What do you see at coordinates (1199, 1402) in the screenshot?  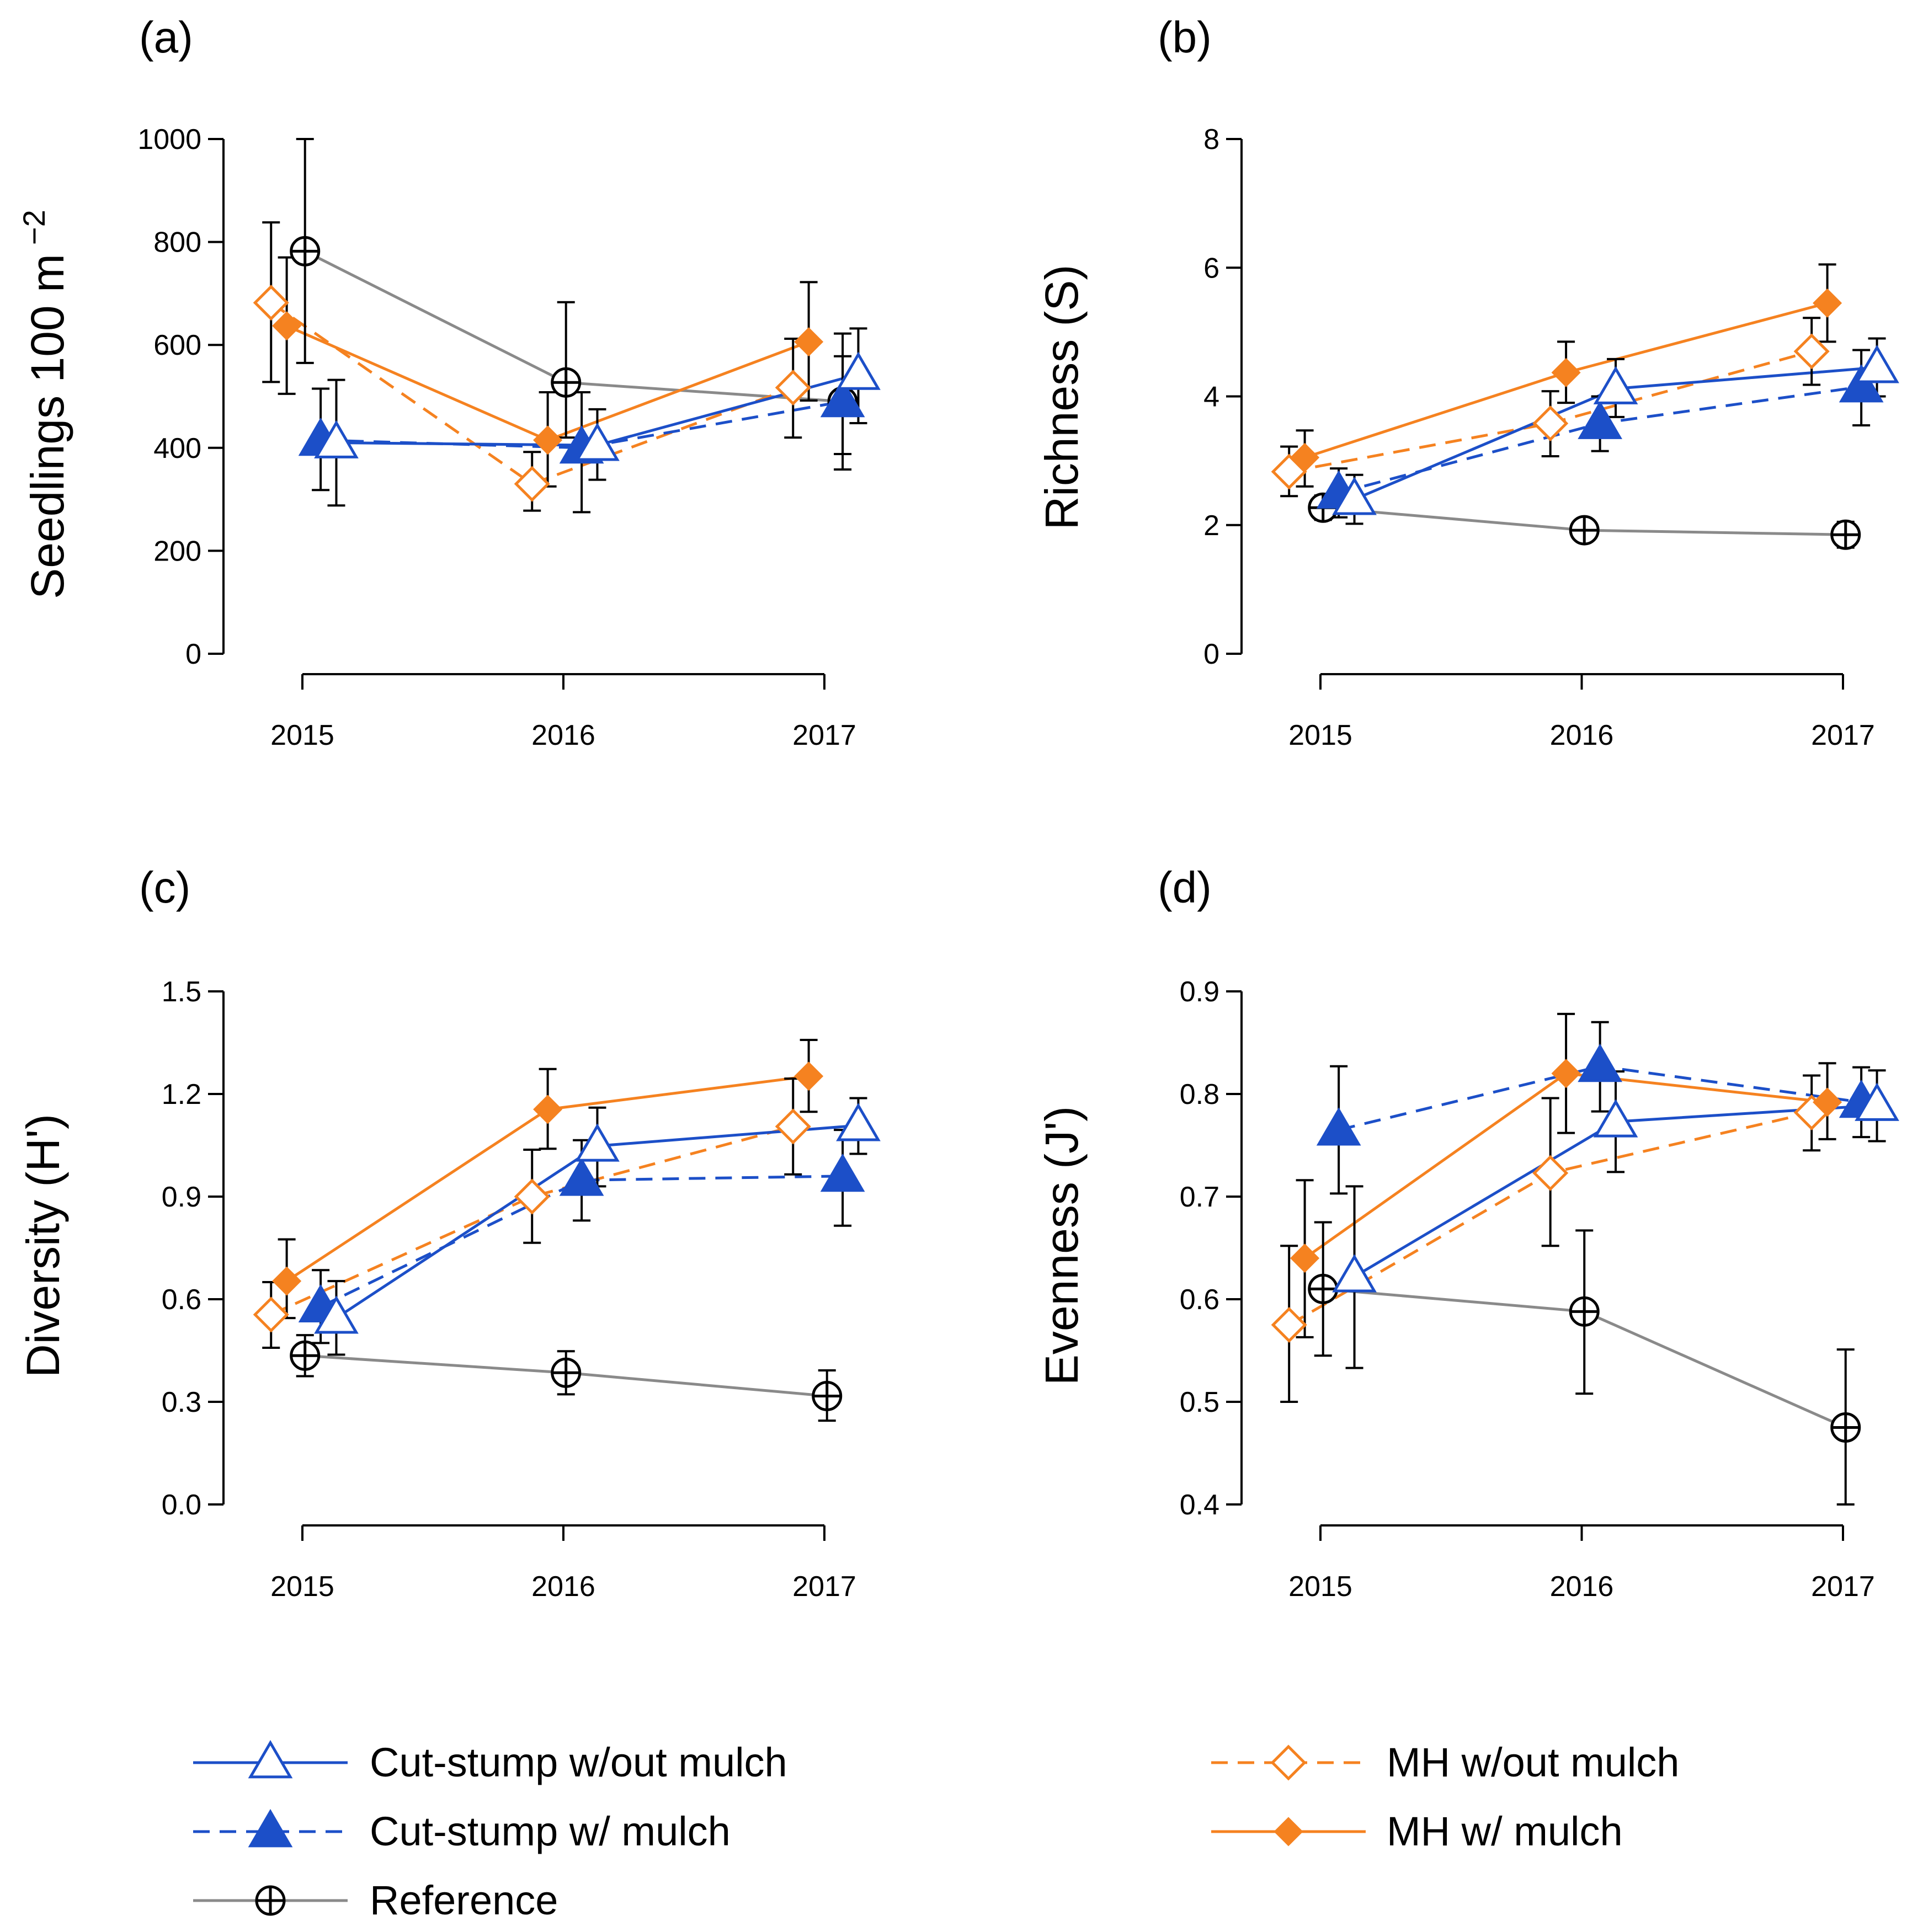 I see `panel-d-y-tick-label: 0.5` at bounding box center [1199, 1402].